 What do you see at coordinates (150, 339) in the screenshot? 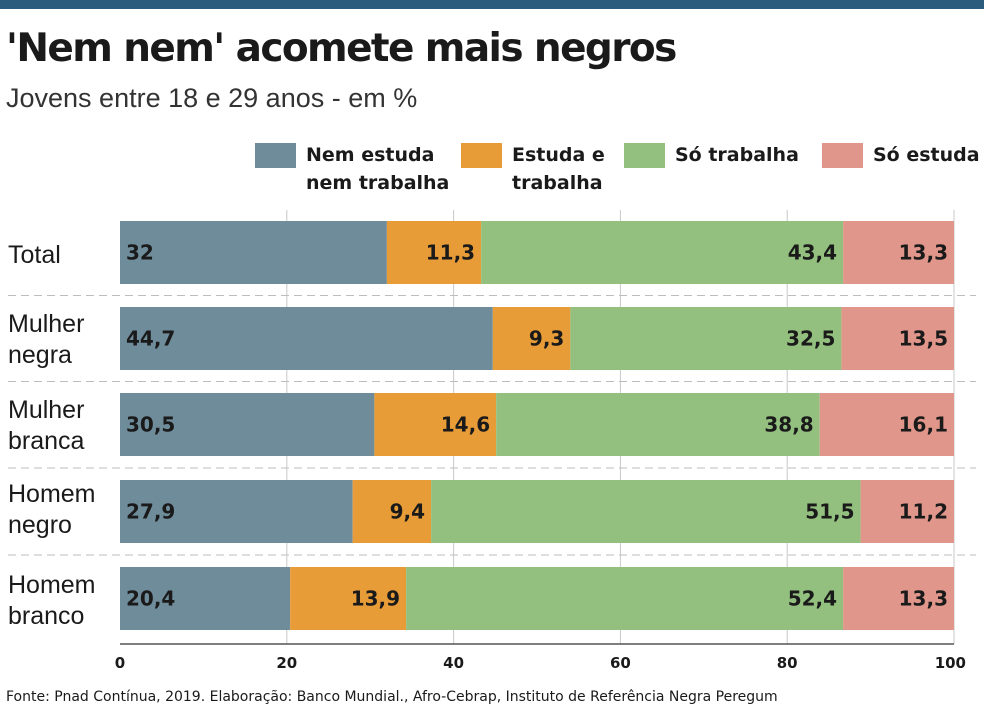
I see `data-label: 44,7` at bounding box center [150, 339].